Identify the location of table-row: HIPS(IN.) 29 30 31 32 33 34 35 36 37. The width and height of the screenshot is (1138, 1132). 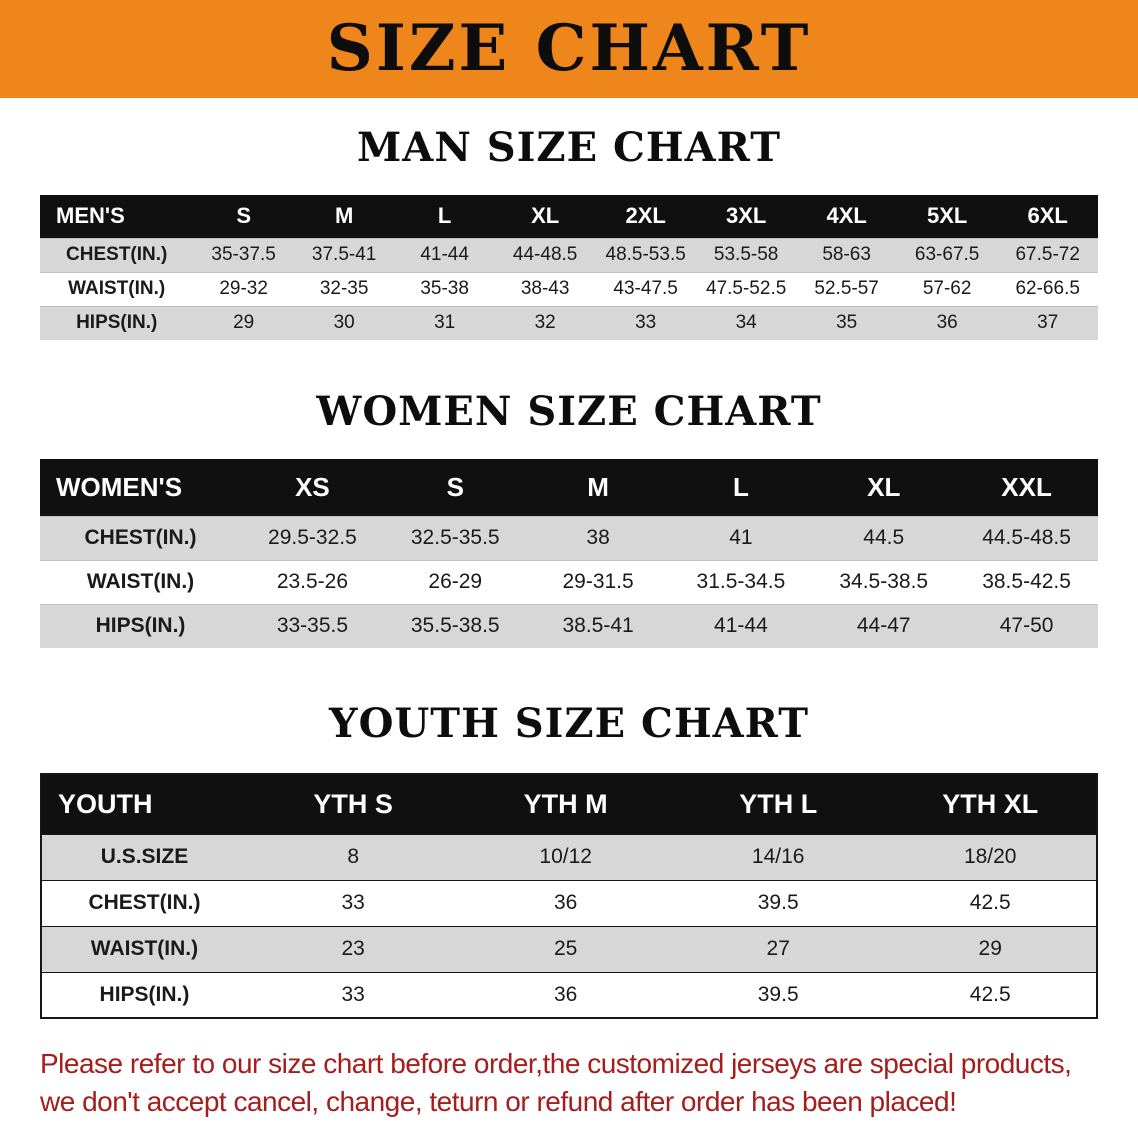
(569, 323).